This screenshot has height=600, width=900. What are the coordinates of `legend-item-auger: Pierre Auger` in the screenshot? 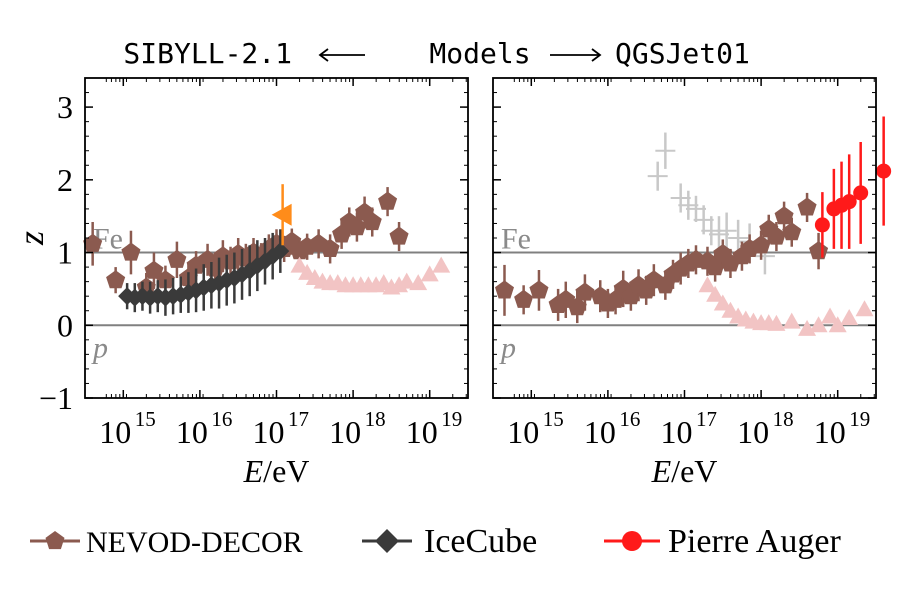 It's located at (722, 541).